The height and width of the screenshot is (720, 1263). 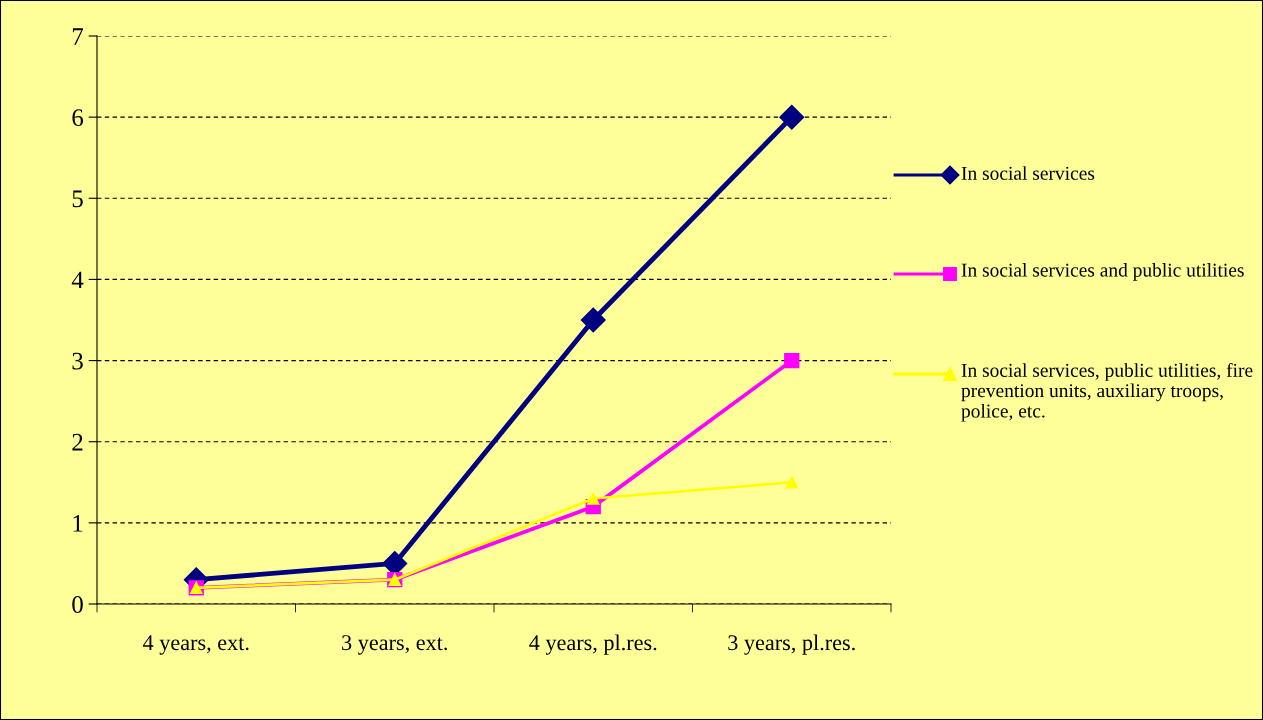 What do you see at coordinates (1107, 392) in the screenshot?
I see `legend-label: In social services, public utilities, fire prevention units, auxiliary troops, police, etc.` at bounding box center [1107, 392].